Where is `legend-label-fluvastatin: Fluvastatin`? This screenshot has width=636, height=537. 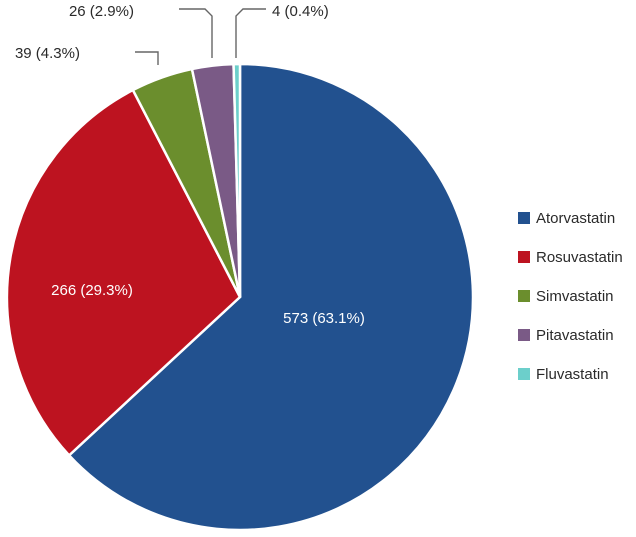
legend-label-fluvastatin: Fluvastatin is located at coordinates (572, 374).